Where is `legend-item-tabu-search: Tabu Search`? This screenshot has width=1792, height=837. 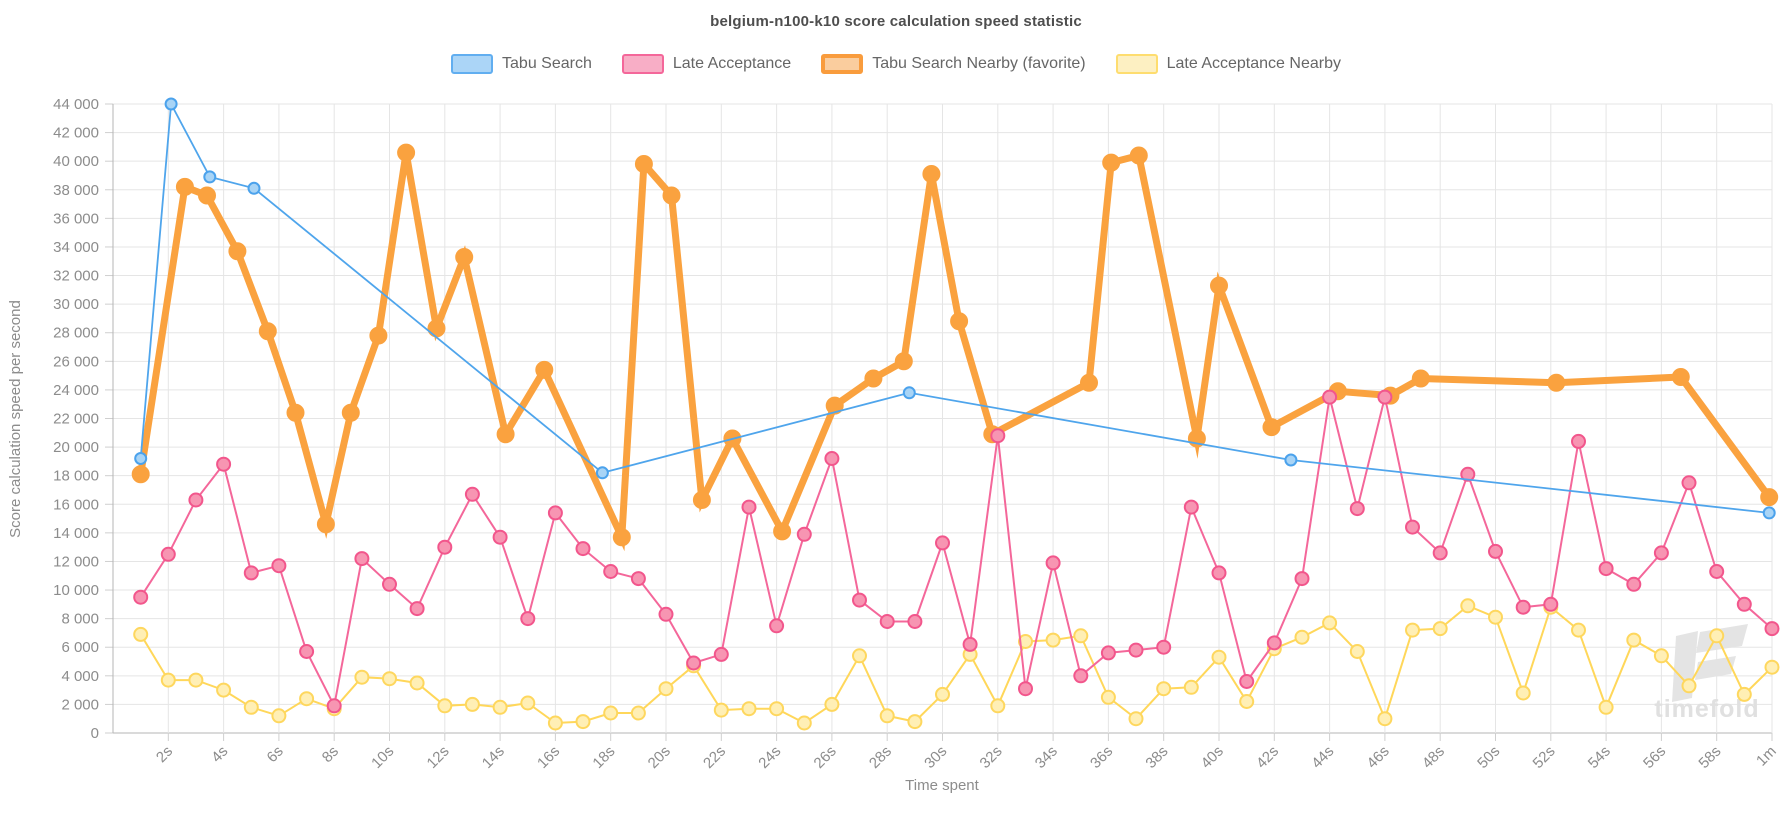 legend-item-tabu-search: Tabu Search is located at coordinates (521, 64).